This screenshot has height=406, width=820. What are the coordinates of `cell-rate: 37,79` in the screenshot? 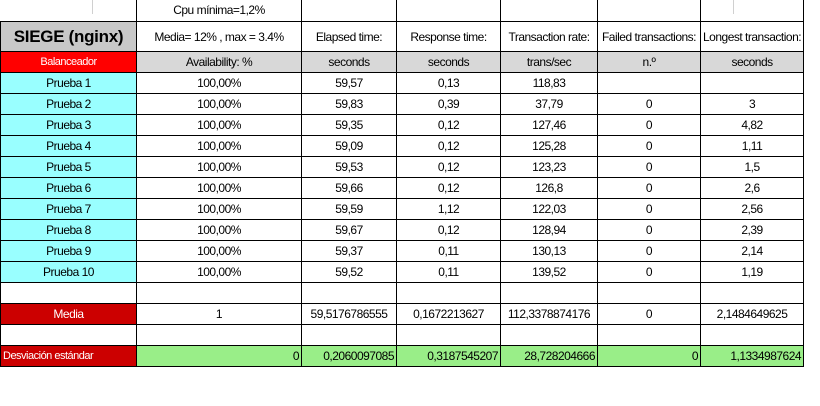 It's located at (549, 104).